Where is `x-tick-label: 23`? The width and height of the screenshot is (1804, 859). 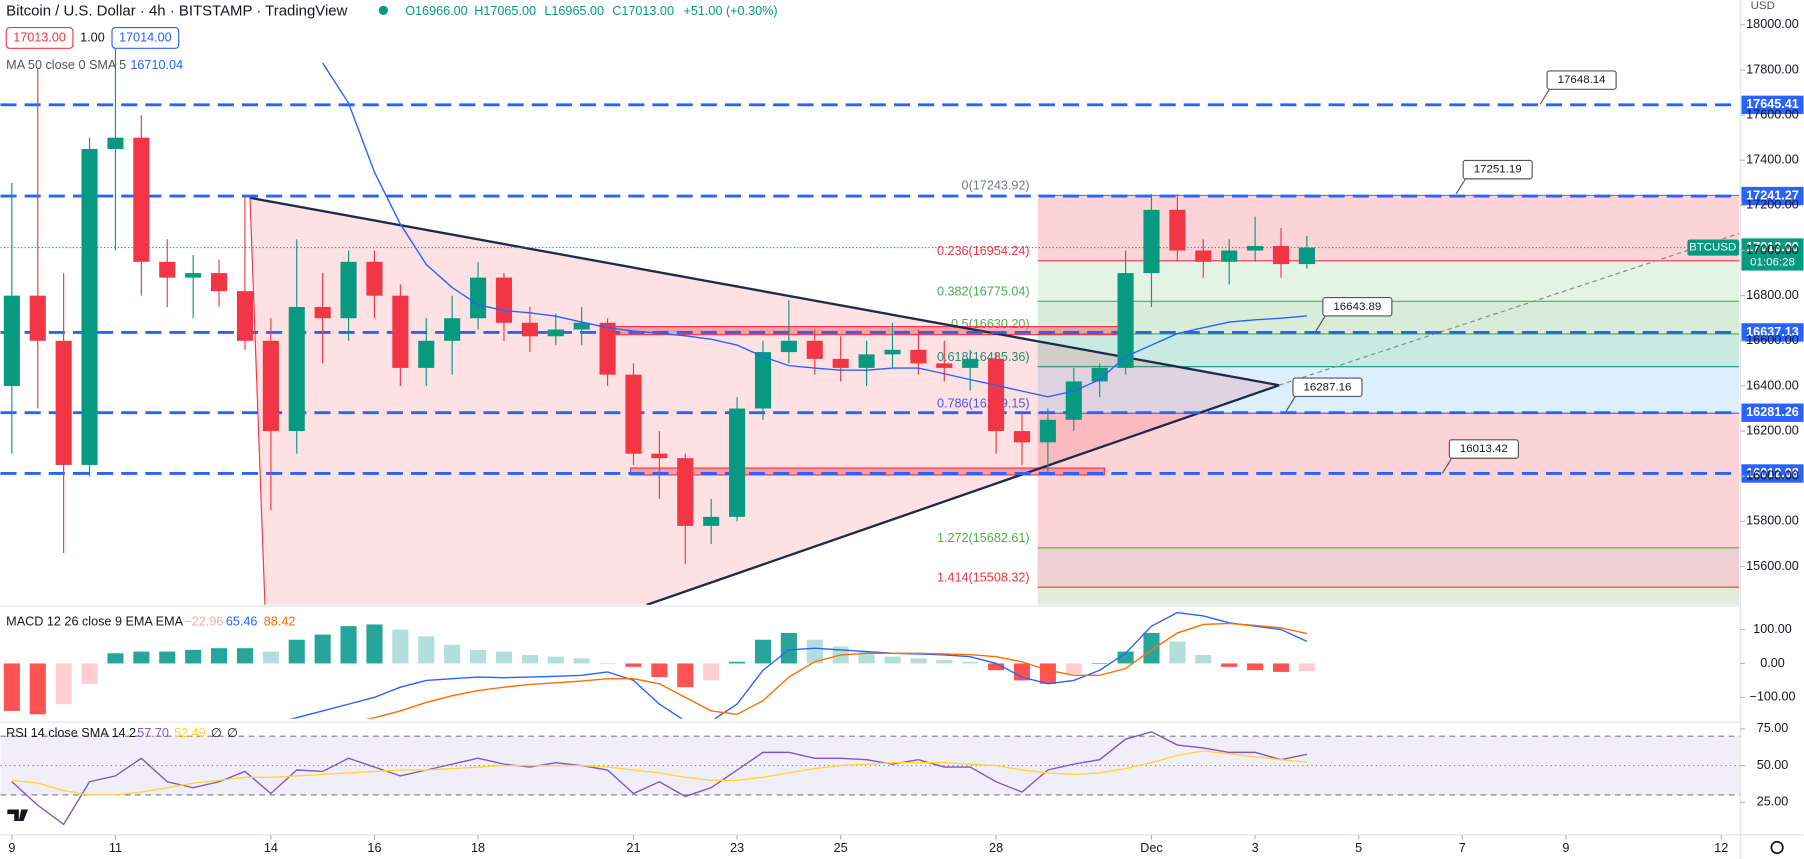 x-tick-label: 23 is located at coordinates (737, 848).